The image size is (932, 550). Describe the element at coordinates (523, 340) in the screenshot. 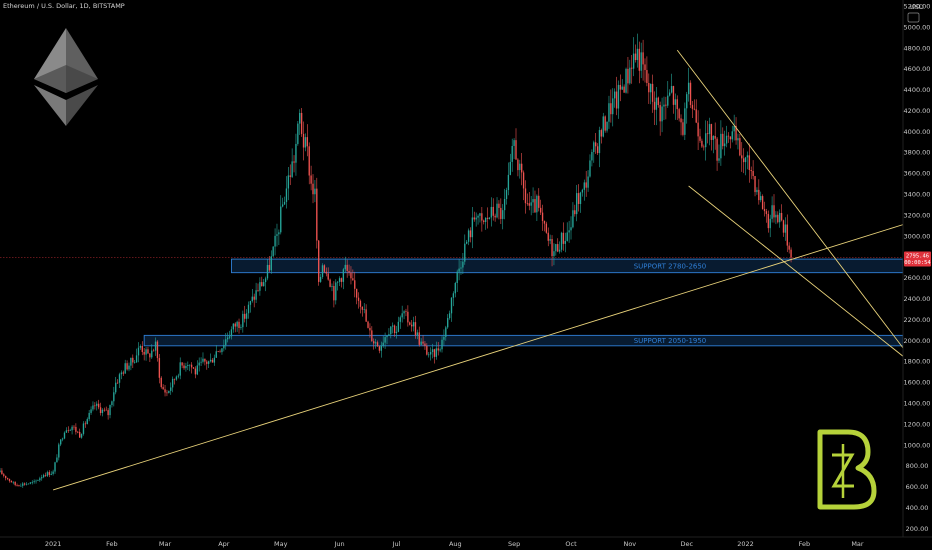

I see `support-zone-lower: SUPPORT 2050-1950` at that location.